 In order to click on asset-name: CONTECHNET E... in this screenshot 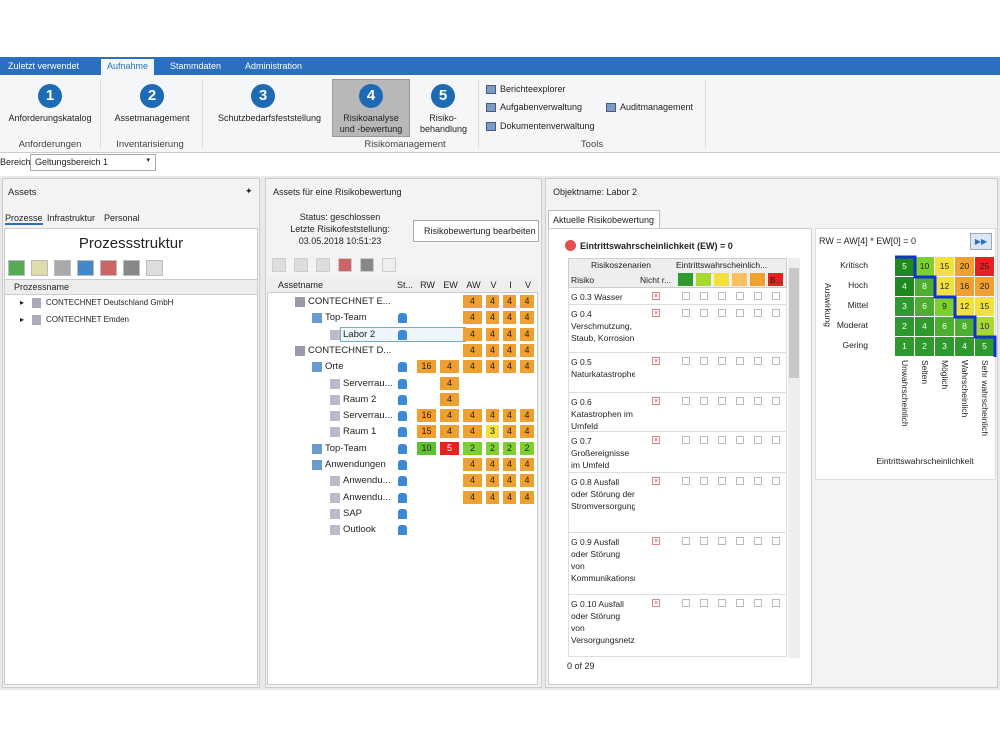, I will do `click(349, 301)`.